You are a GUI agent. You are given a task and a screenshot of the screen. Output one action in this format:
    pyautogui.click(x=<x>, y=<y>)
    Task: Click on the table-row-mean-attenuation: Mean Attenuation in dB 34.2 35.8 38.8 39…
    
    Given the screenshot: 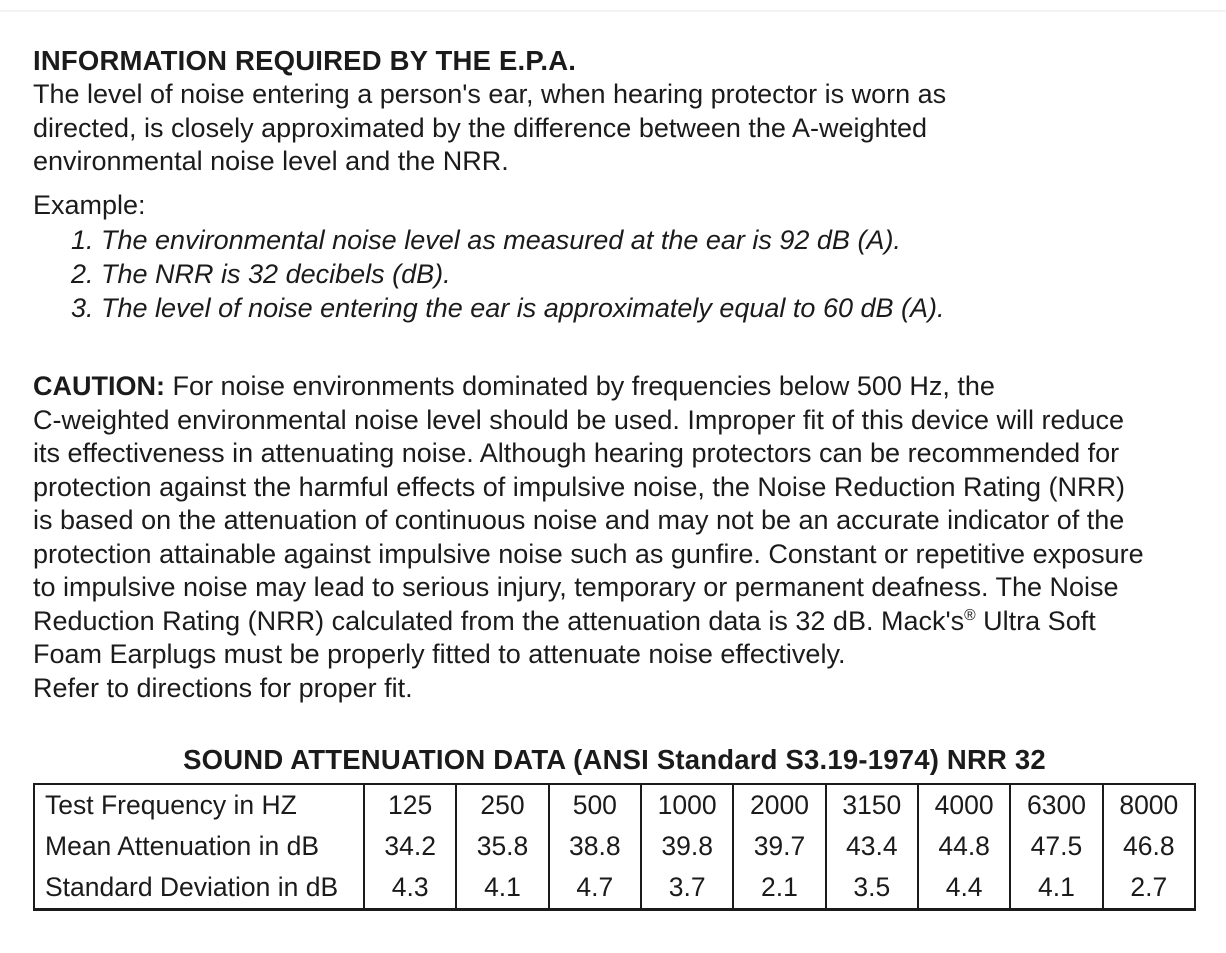 What is the action you would take?
    pyautogui.click(x=614, y=846)
    